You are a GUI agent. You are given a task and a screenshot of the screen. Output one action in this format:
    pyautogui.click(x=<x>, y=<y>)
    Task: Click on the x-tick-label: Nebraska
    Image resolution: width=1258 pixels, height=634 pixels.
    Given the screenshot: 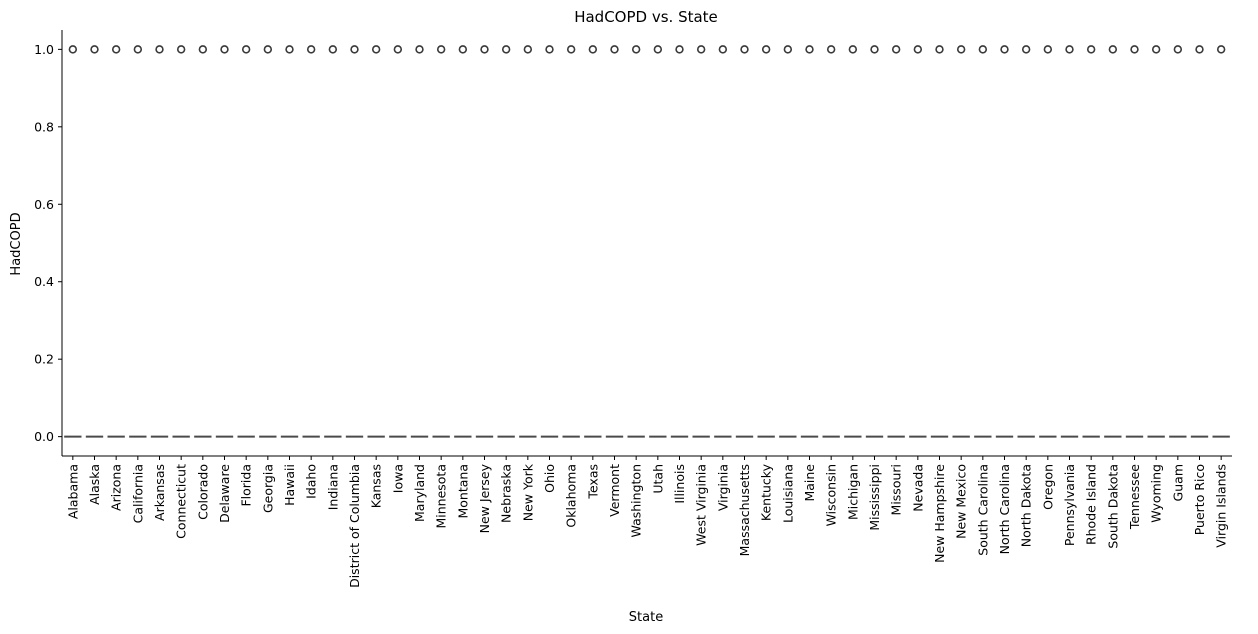 What is the action you would take?
    pyautogui.click(x=506, y=493)
    